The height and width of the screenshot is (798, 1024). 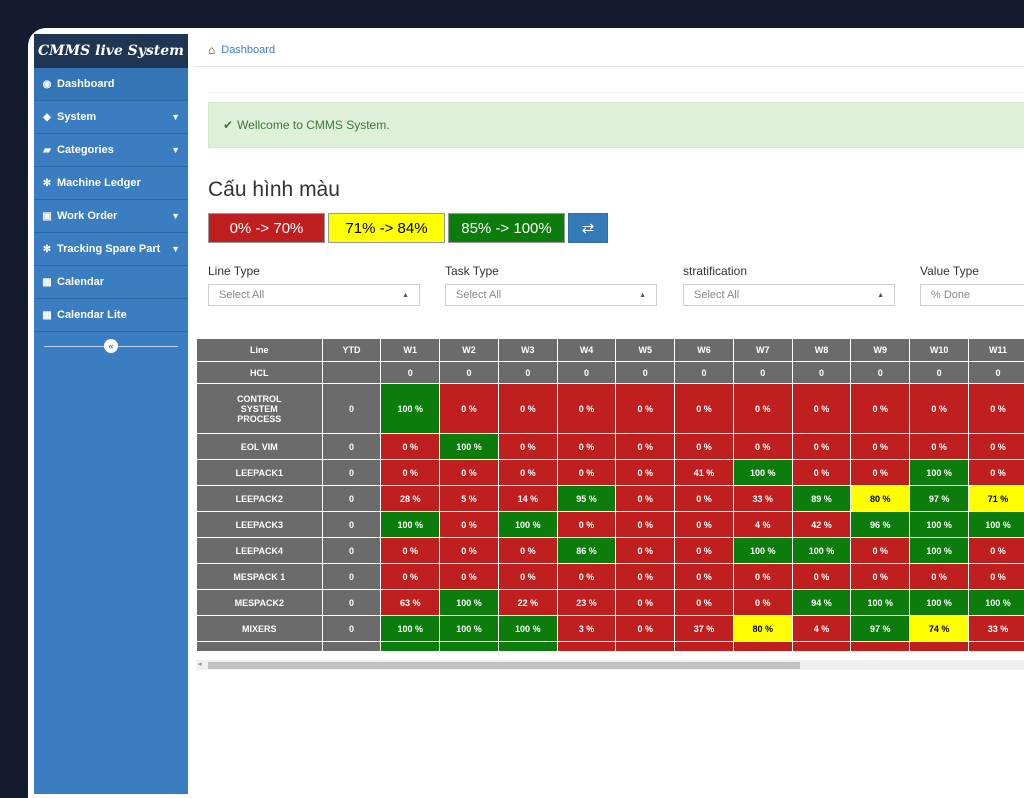 I want to click on column-header: YTD, so click(x=351, y=350).